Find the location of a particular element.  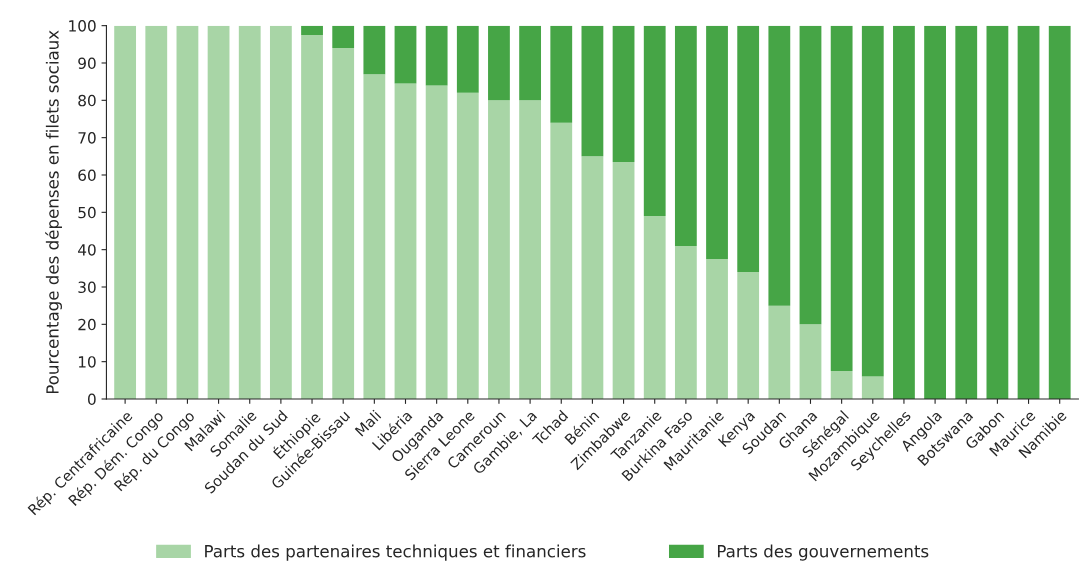

y-tick-label: 90 is located at coordinates (87, 63).